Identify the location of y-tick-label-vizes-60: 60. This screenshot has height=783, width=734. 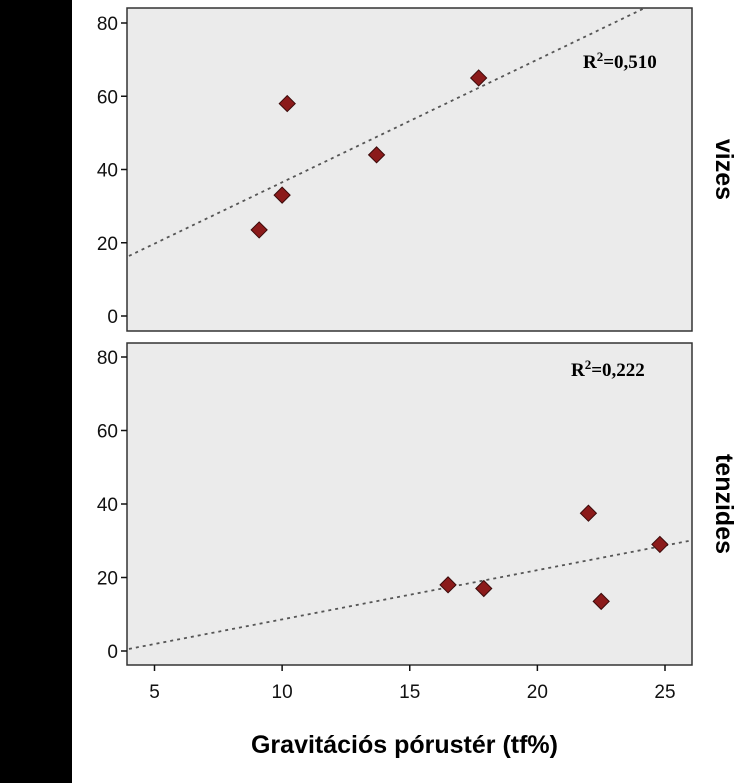
(107, 97).